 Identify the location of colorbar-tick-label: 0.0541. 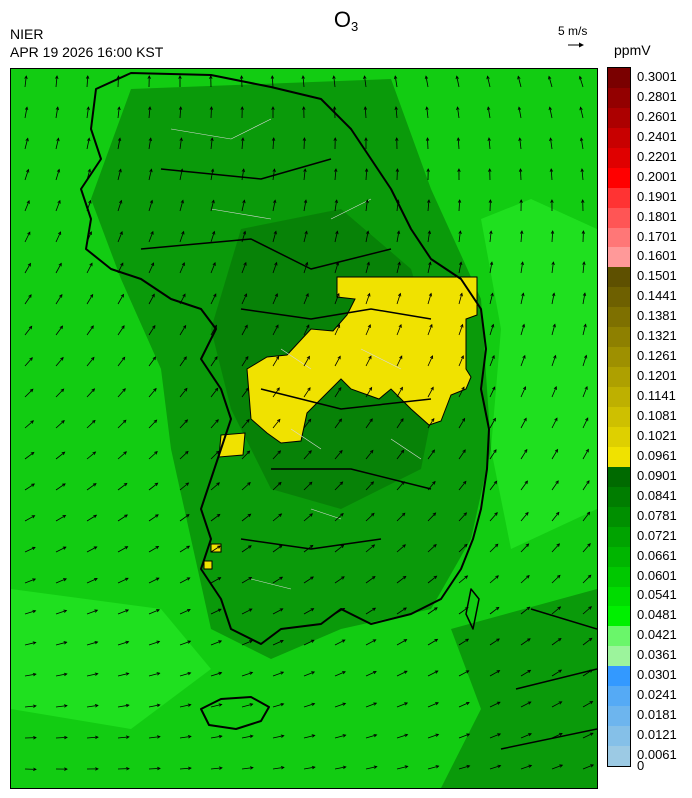
(657, 595).